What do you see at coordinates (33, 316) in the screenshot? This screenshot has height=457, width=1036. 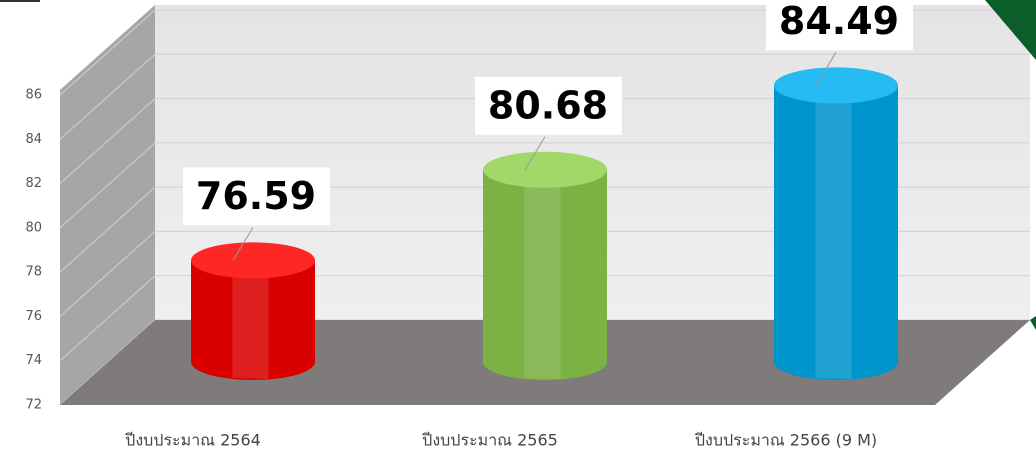 I see `y-tick-label: 76` at bounding box center [33, 316].